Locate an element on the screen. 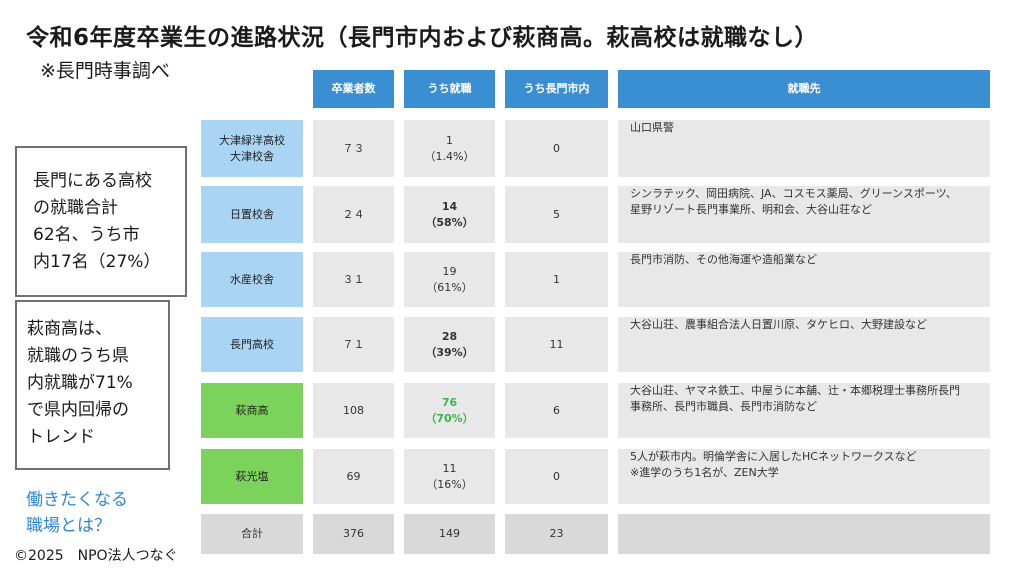  header-graduates: 卒業者数 is located at coordinates (353, 89).